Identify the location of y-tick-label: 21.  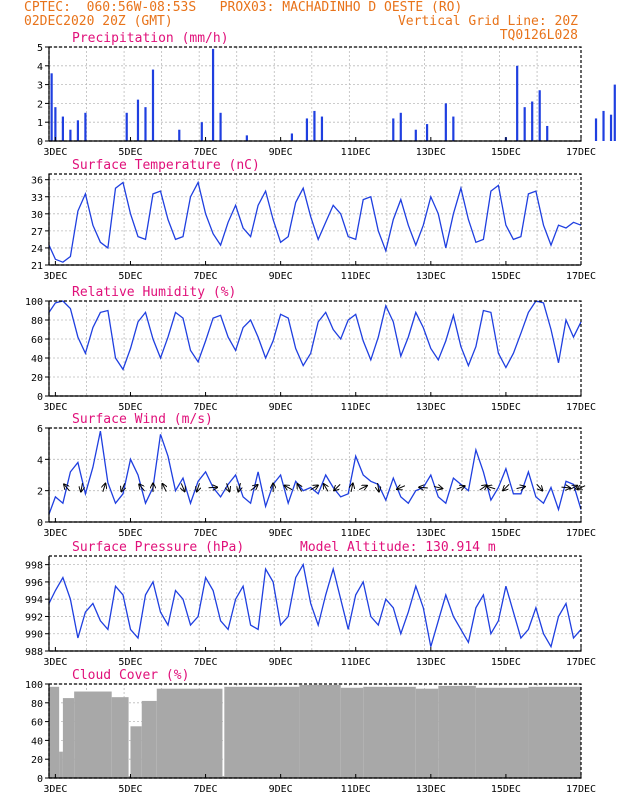
(37, 266).